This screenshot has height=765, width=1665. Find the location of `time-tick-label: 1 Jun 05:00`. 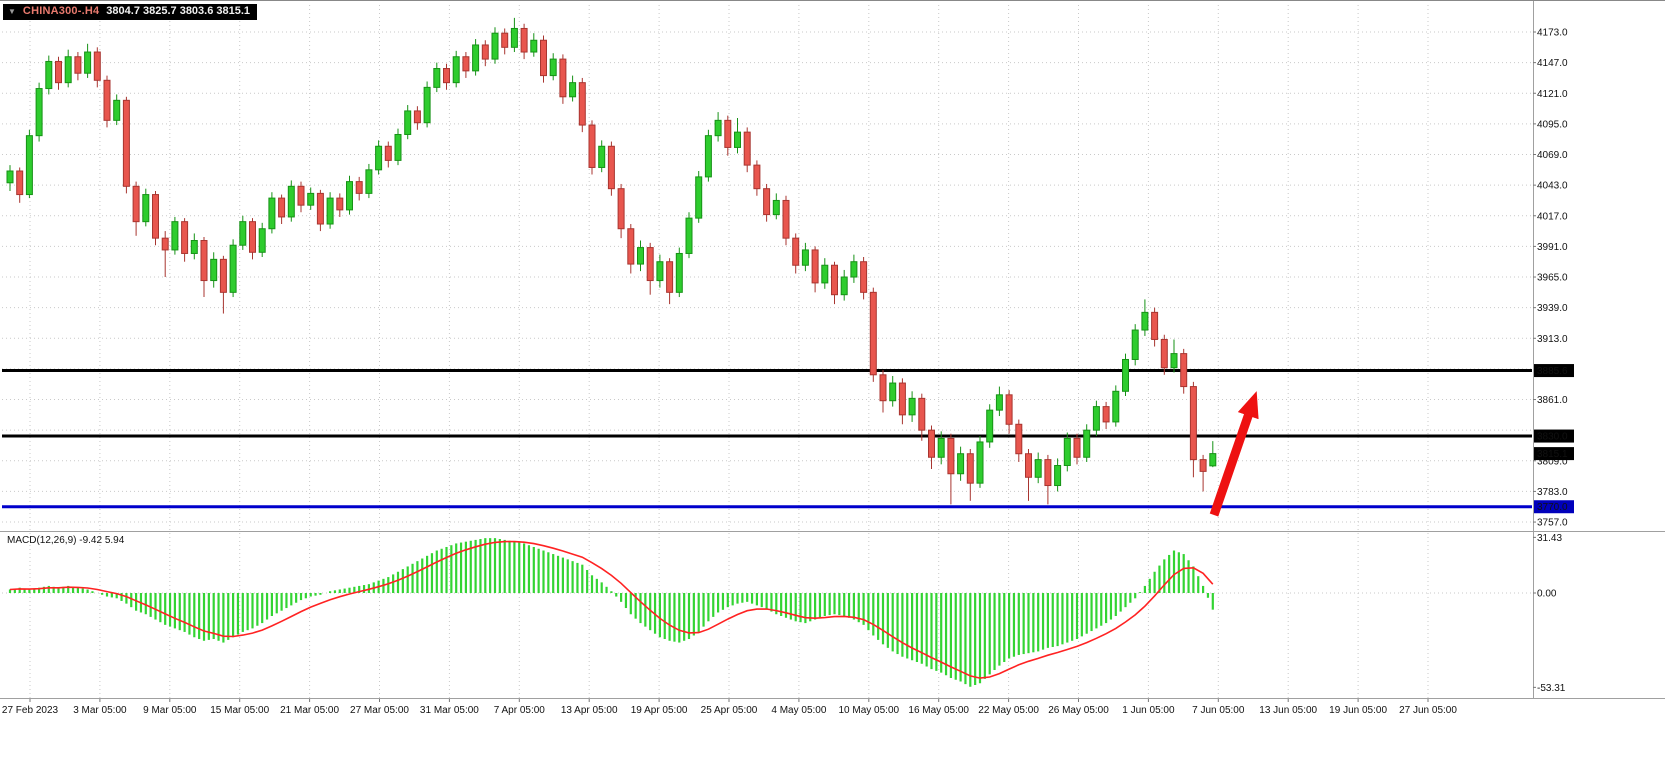

time-tick-label: 1 Jun 05:00 is located at coordinates (1148, 710).